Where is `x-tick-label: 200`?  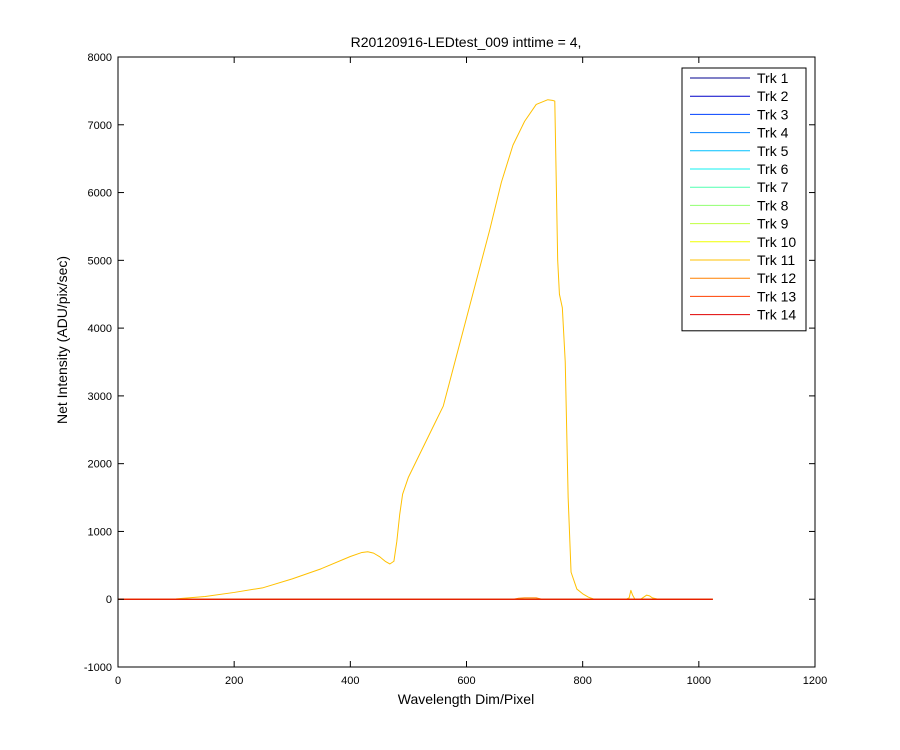
x-tick-label: 200 is located at coordinates (234, 681).